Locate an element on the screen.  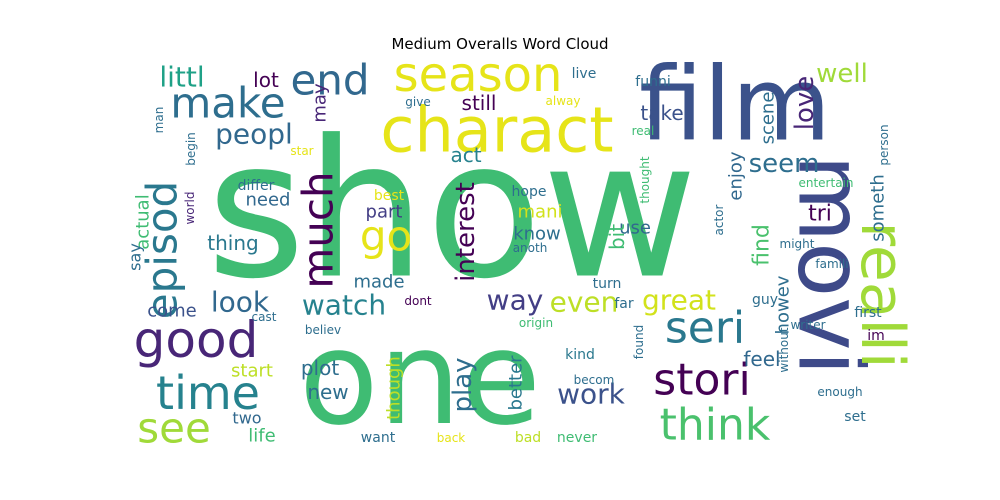
word-know: know is located at coordinates (537, 234).